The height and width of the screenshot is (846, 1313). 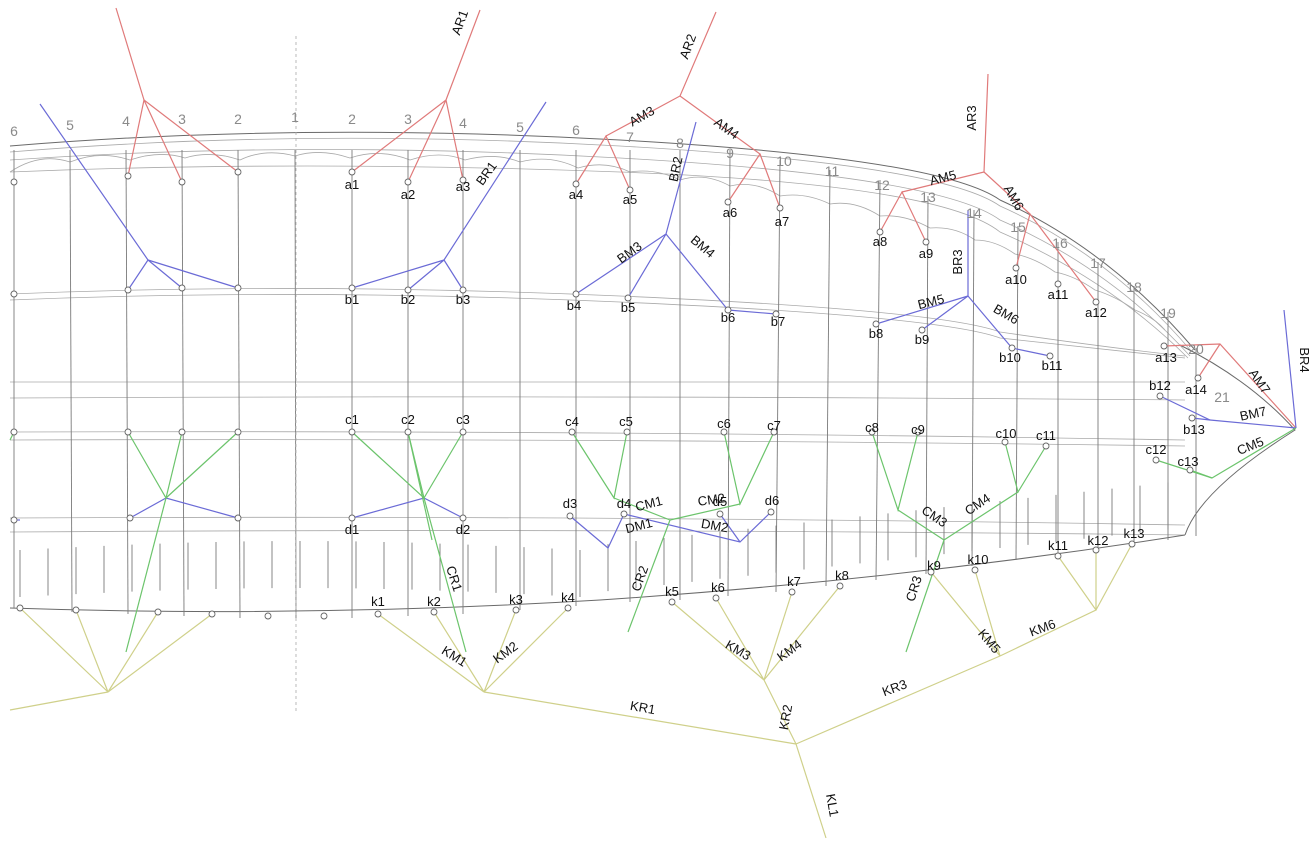 I want to click on node-marker-a2, so click(x=408, y=182).